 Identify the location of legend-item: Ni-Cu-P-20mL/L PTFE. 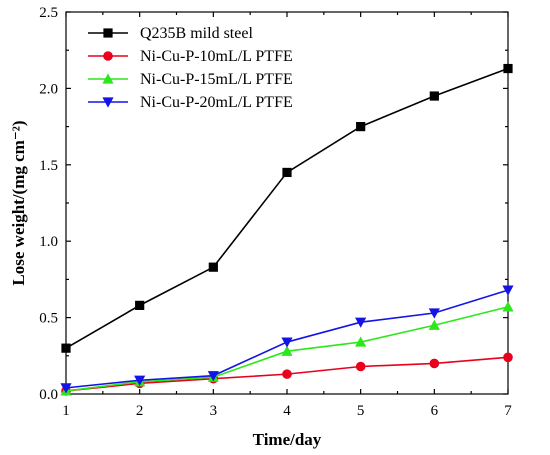
(190, 102).